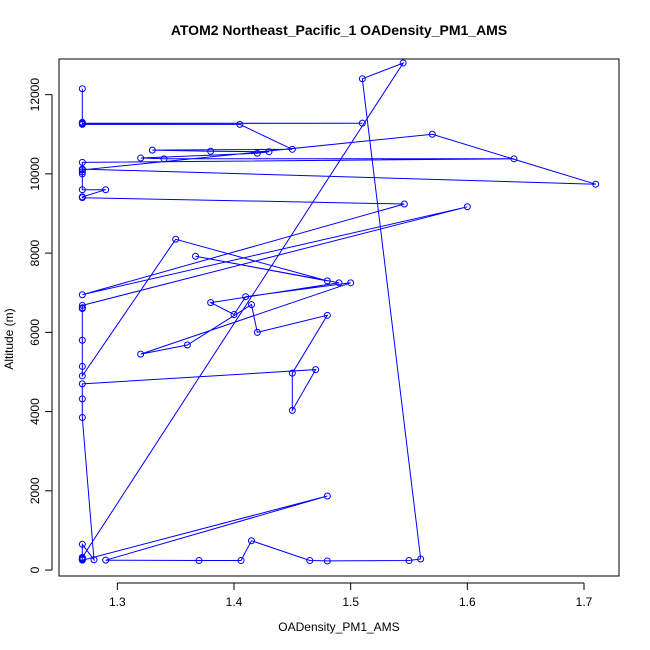 The width and height of the screenshot is (650, 650). I want to click on y-tick-label: 10000, so click(35, 174).